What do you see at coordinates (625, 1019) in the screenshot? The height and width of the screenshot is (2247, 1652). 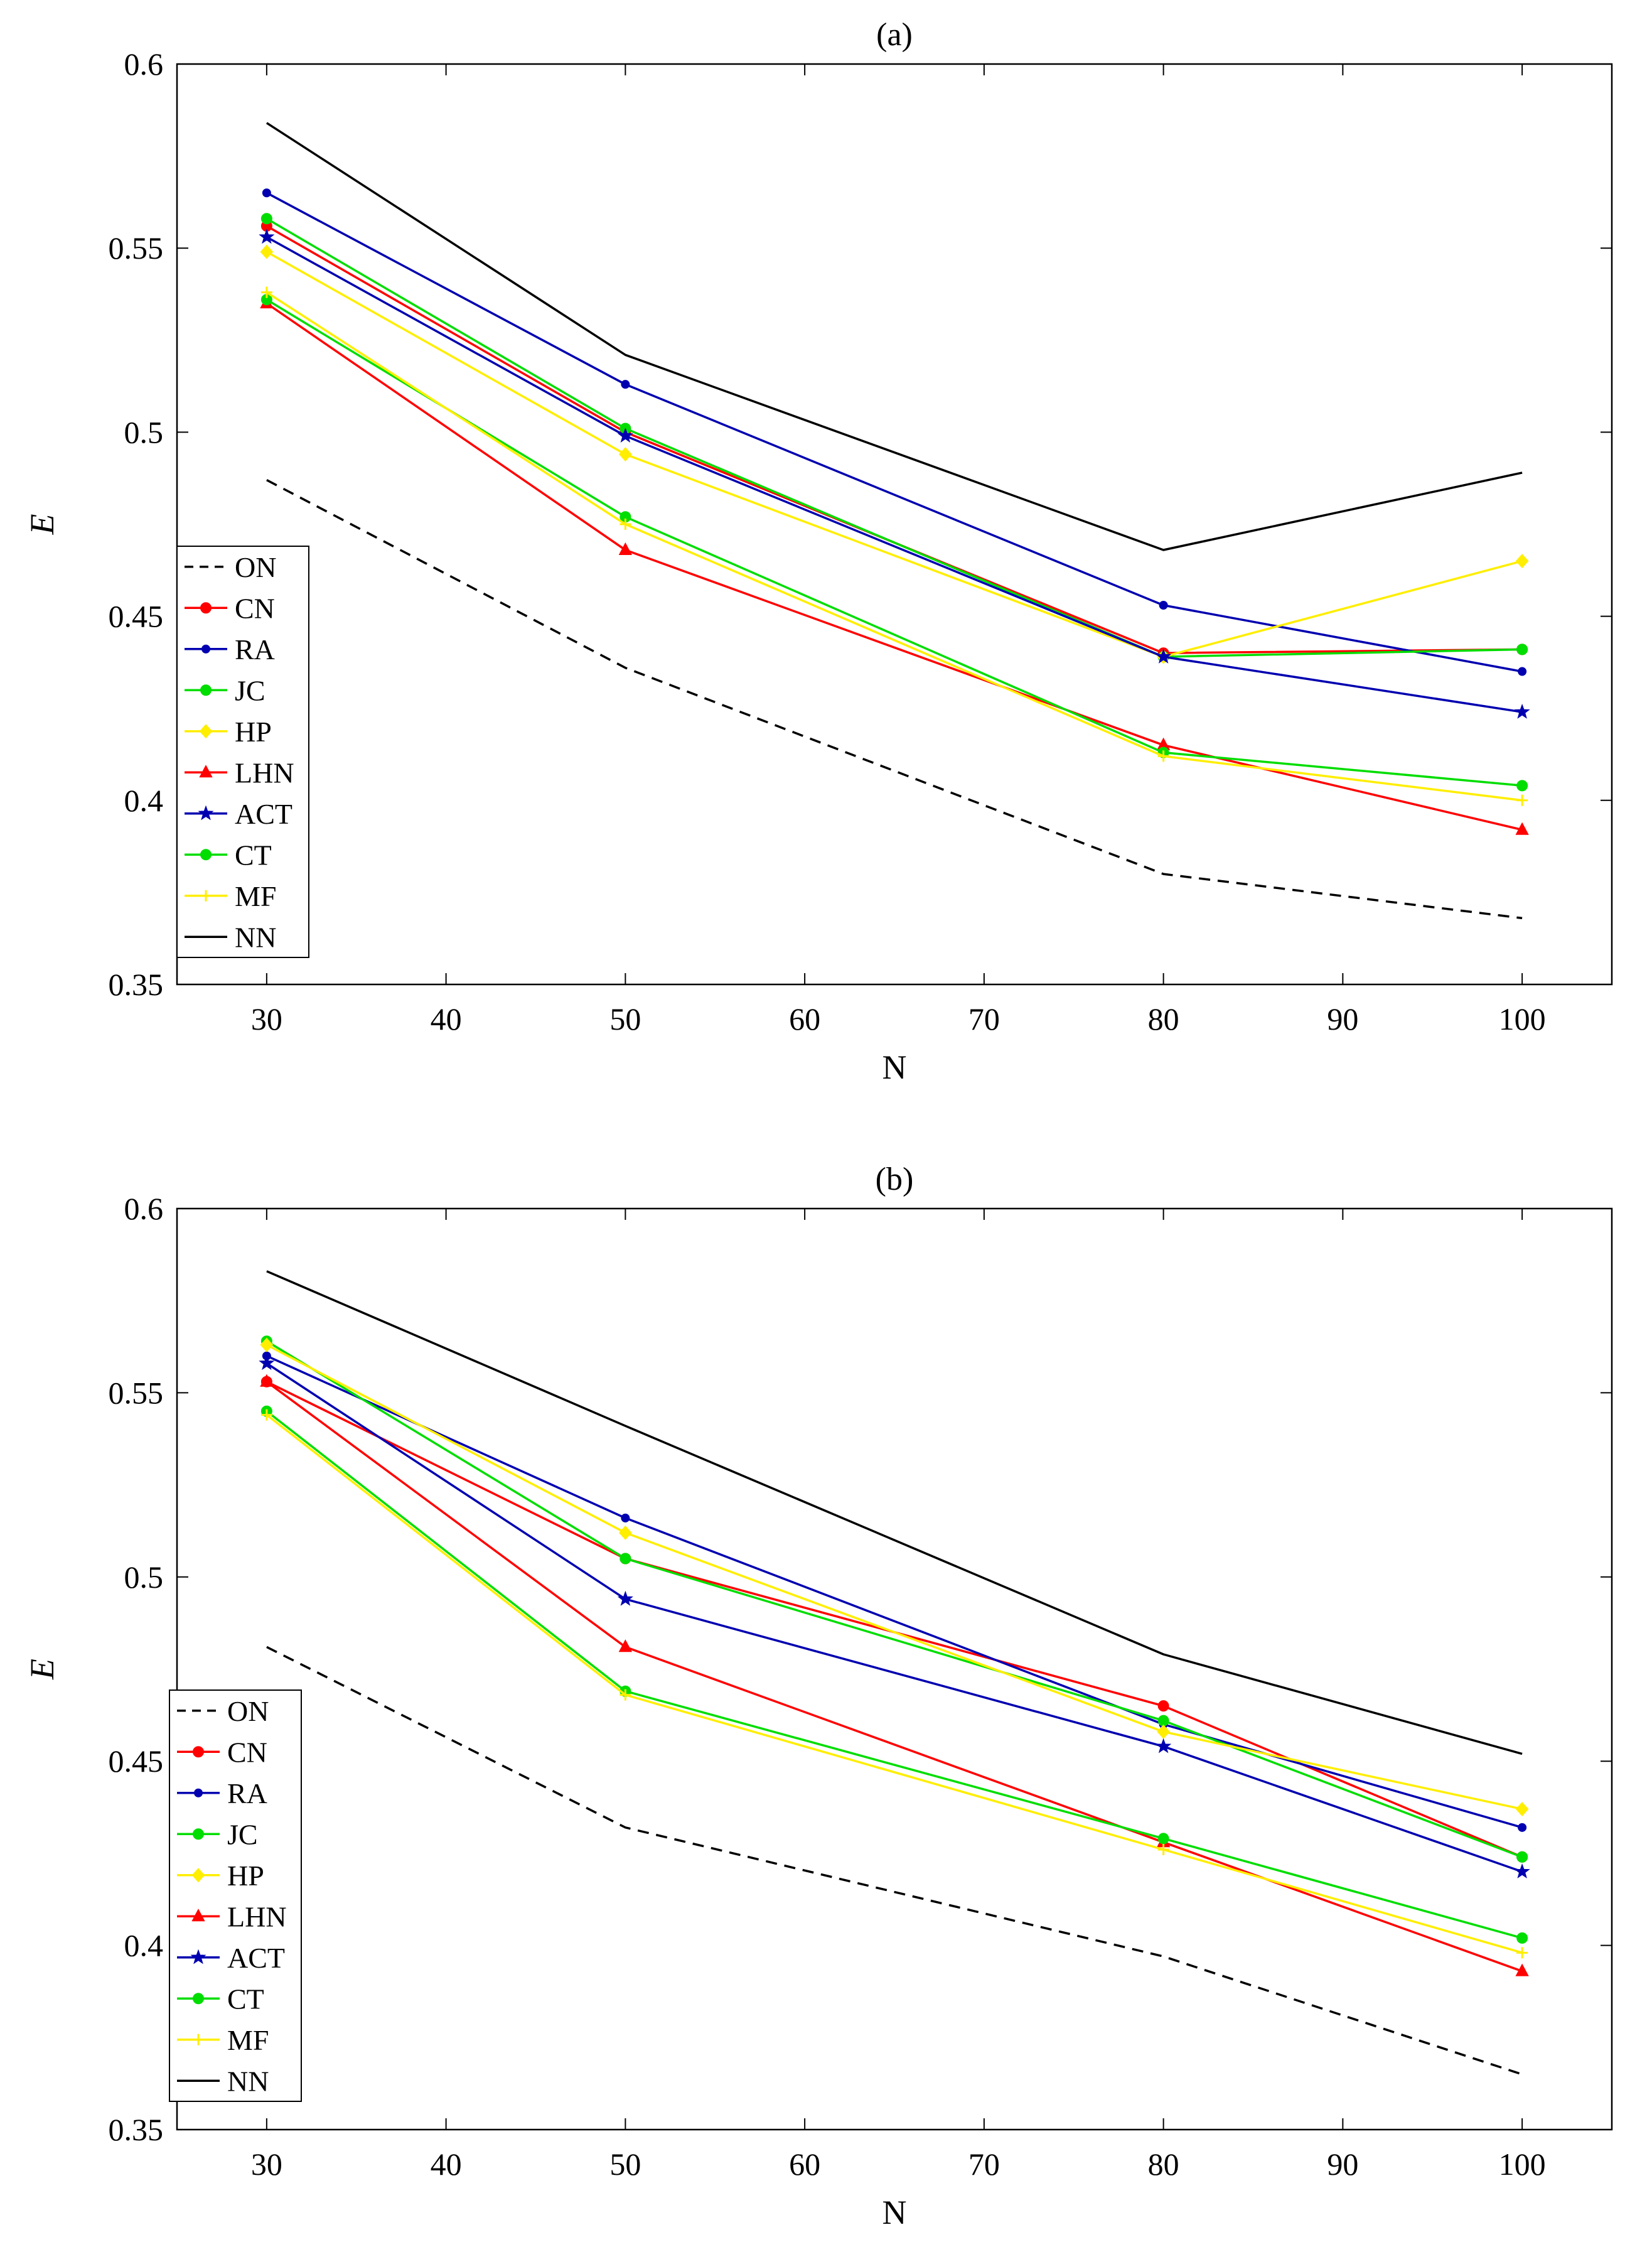 I see `x-tick-label: 50` at bounding box center [625, 1019].